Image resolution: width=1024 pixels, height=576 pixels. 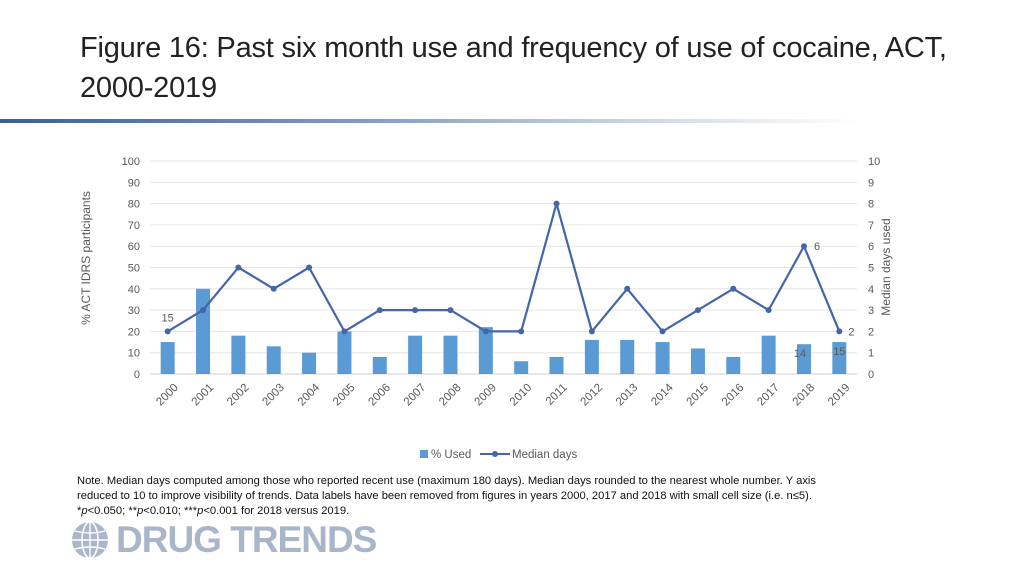 I want to click on data-label: 6, so click(x=817, y=247).